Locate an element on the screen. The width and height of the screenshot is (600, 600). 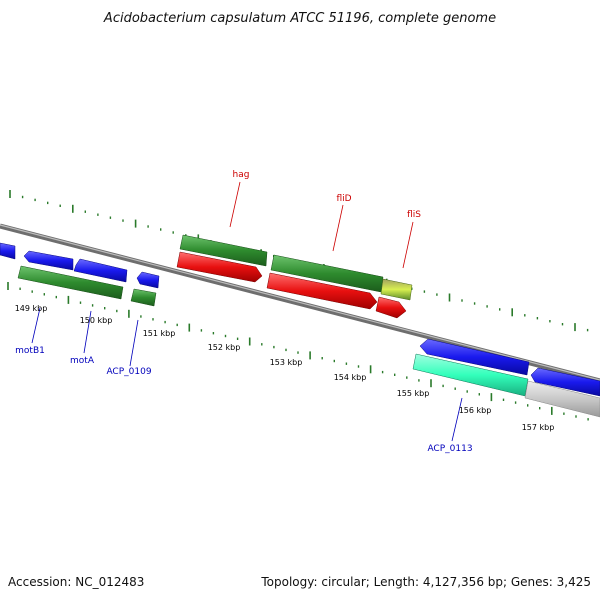
gene-label-flid: fliD is located at coordinates (343, 199).